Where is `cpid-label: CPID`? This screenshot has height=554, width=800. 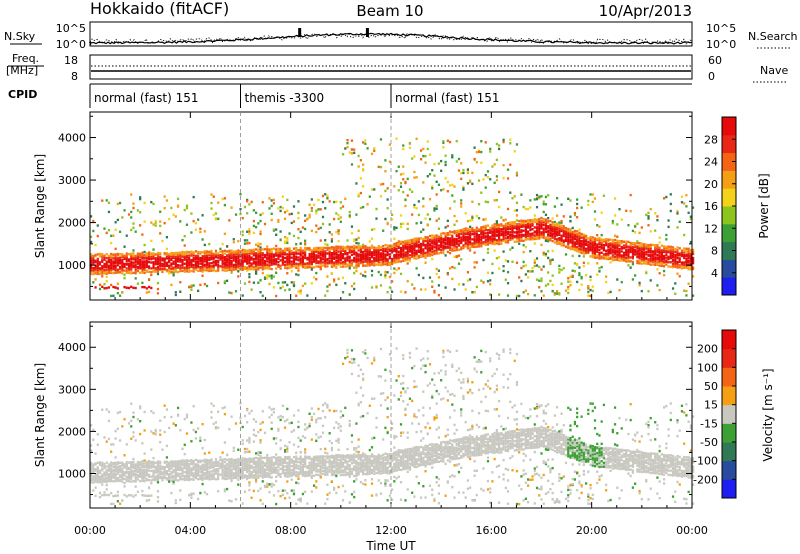
cpid-label: CPID is located at coordinates (22, 94).